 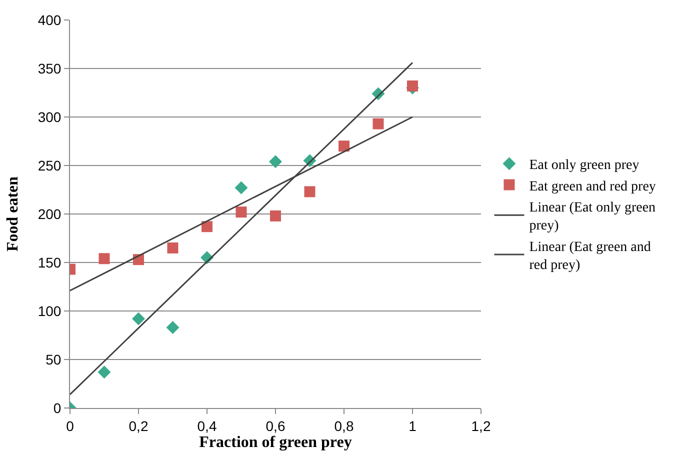 I want to click on y-tick-label: 50, so click(x=54, y=359).